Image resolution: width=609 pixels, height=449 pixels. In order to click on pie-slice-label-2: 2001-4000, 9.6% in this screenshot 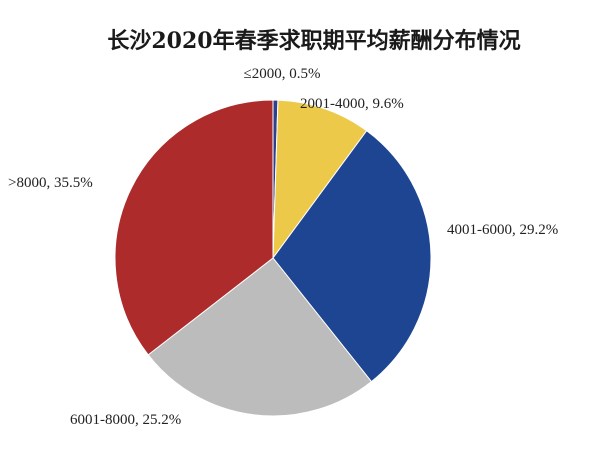, I will do `click(352, 104)`.